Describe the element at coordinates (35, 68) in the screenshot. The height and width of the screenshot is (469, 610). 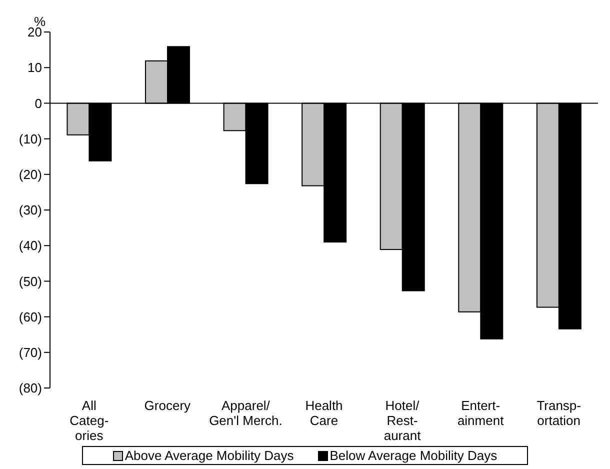
I see `y-tick-label: 10` at that location.